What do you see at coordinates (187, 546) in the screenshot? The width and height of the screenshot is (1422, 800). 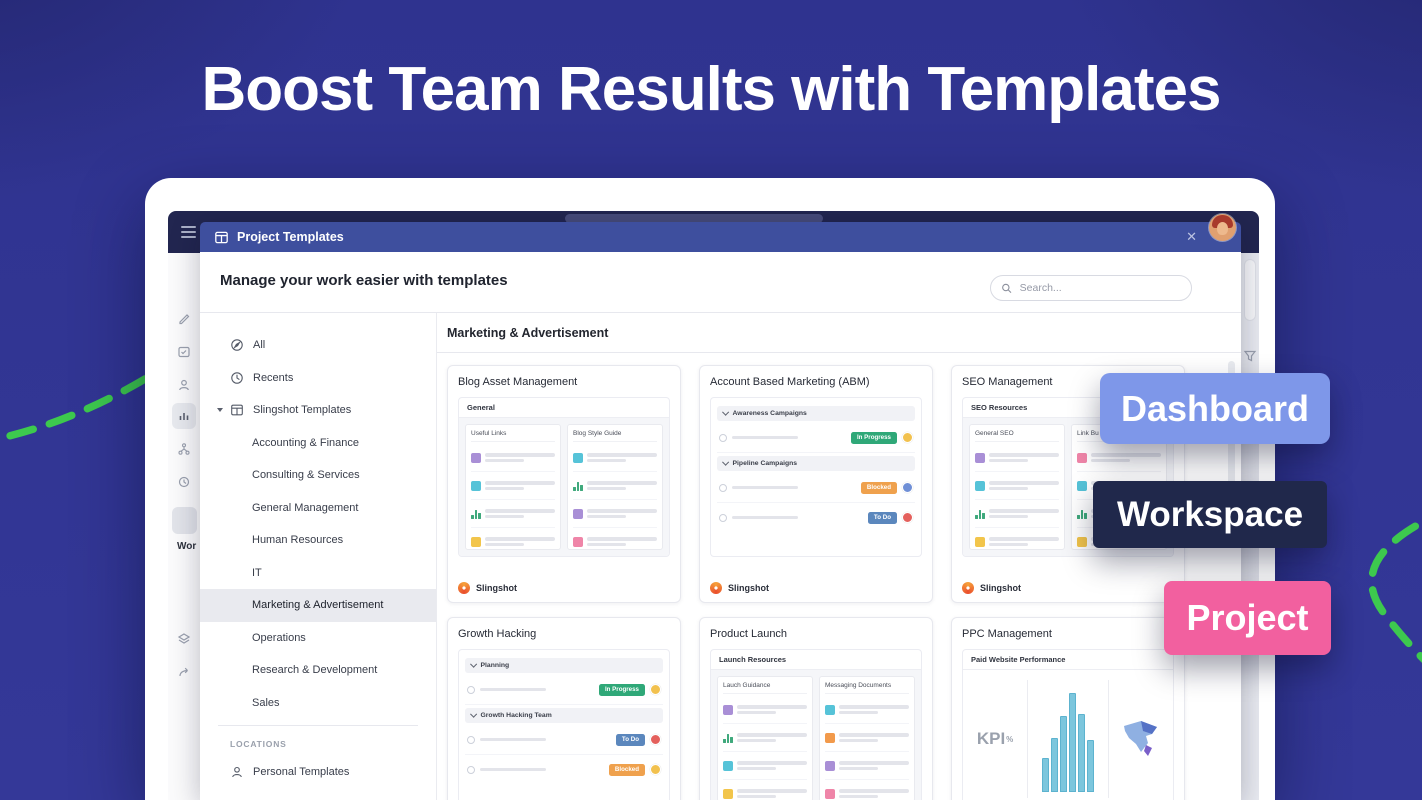 I see `workspaces-label: Wor` at bounding box center [187, 546].